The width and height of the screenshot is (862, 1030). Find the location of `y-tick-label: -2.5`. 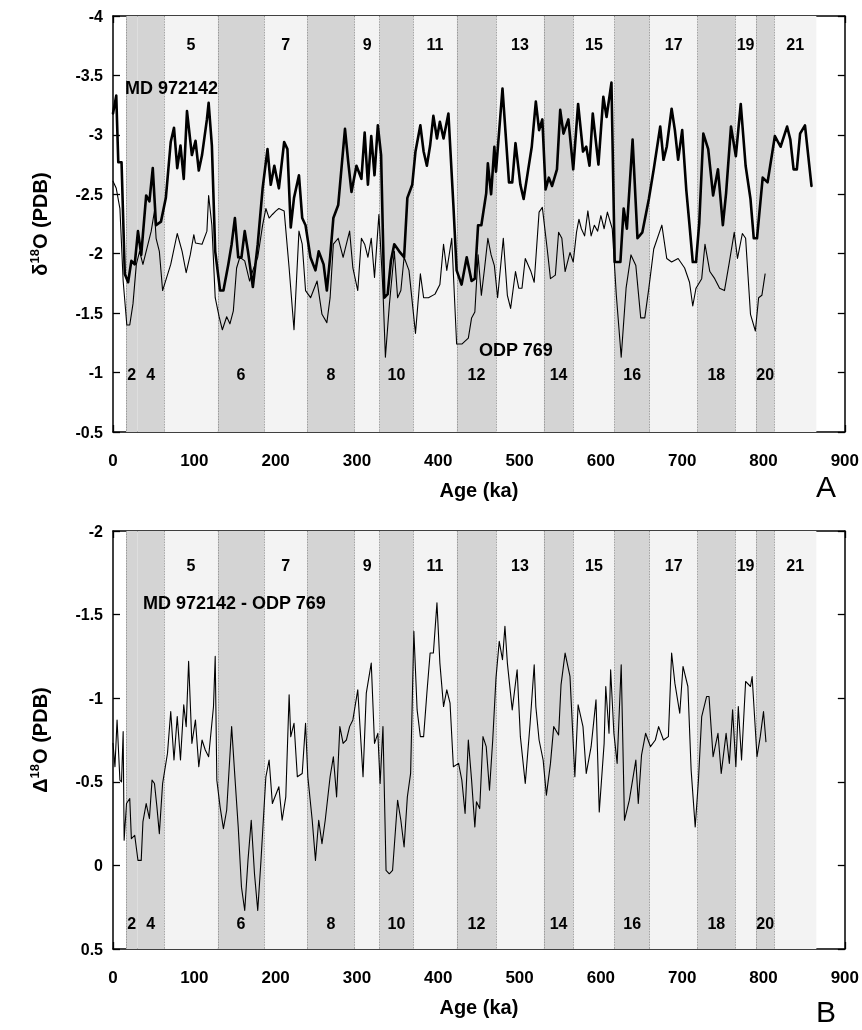

y-tick-label: -2.5 is located at coordinates (89, 194).